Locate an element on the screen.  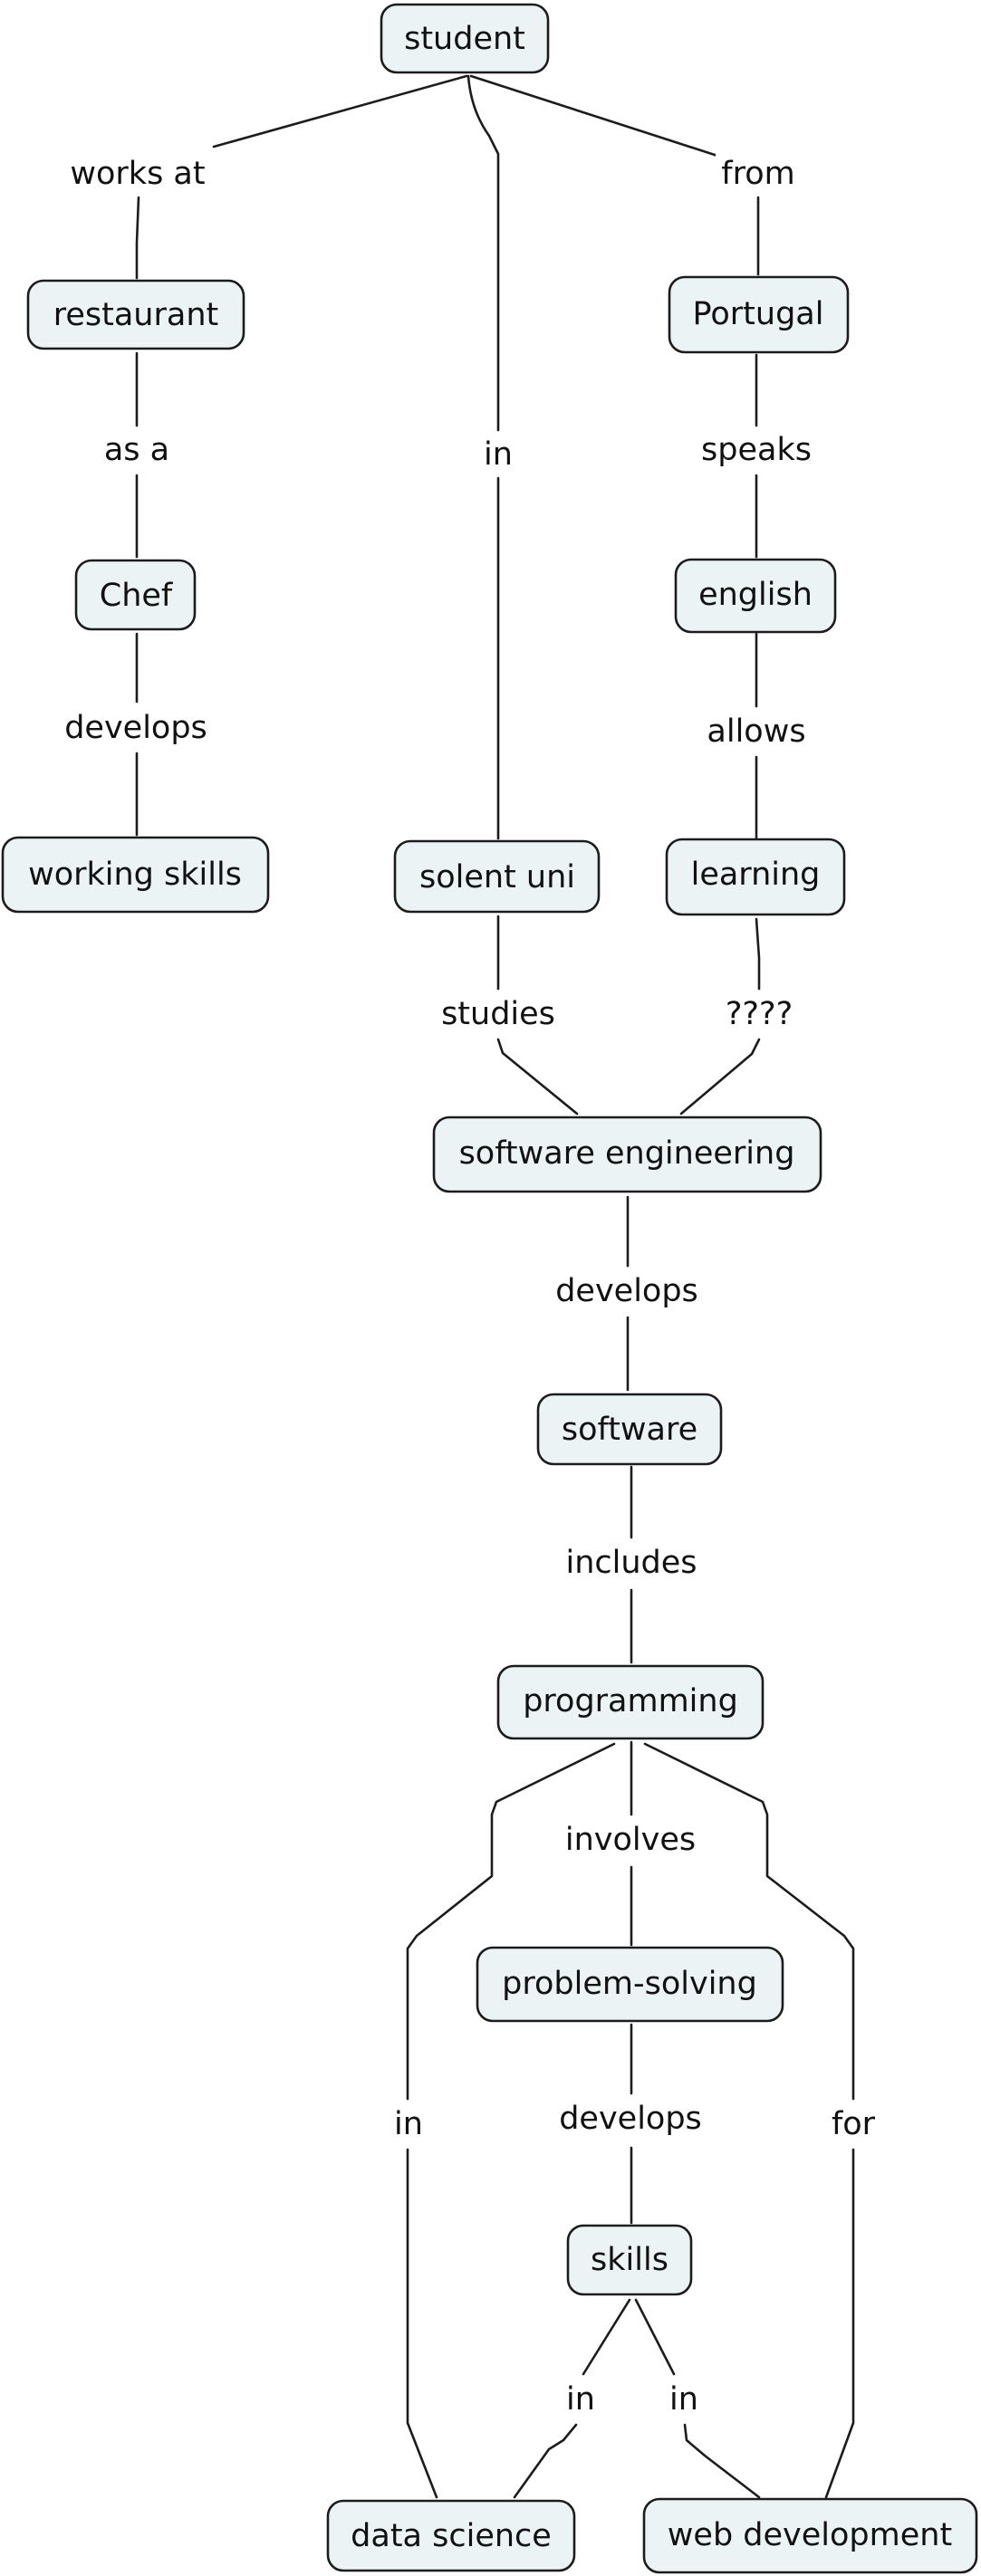
node-skills: skills is located at coordinates (629, 2260).